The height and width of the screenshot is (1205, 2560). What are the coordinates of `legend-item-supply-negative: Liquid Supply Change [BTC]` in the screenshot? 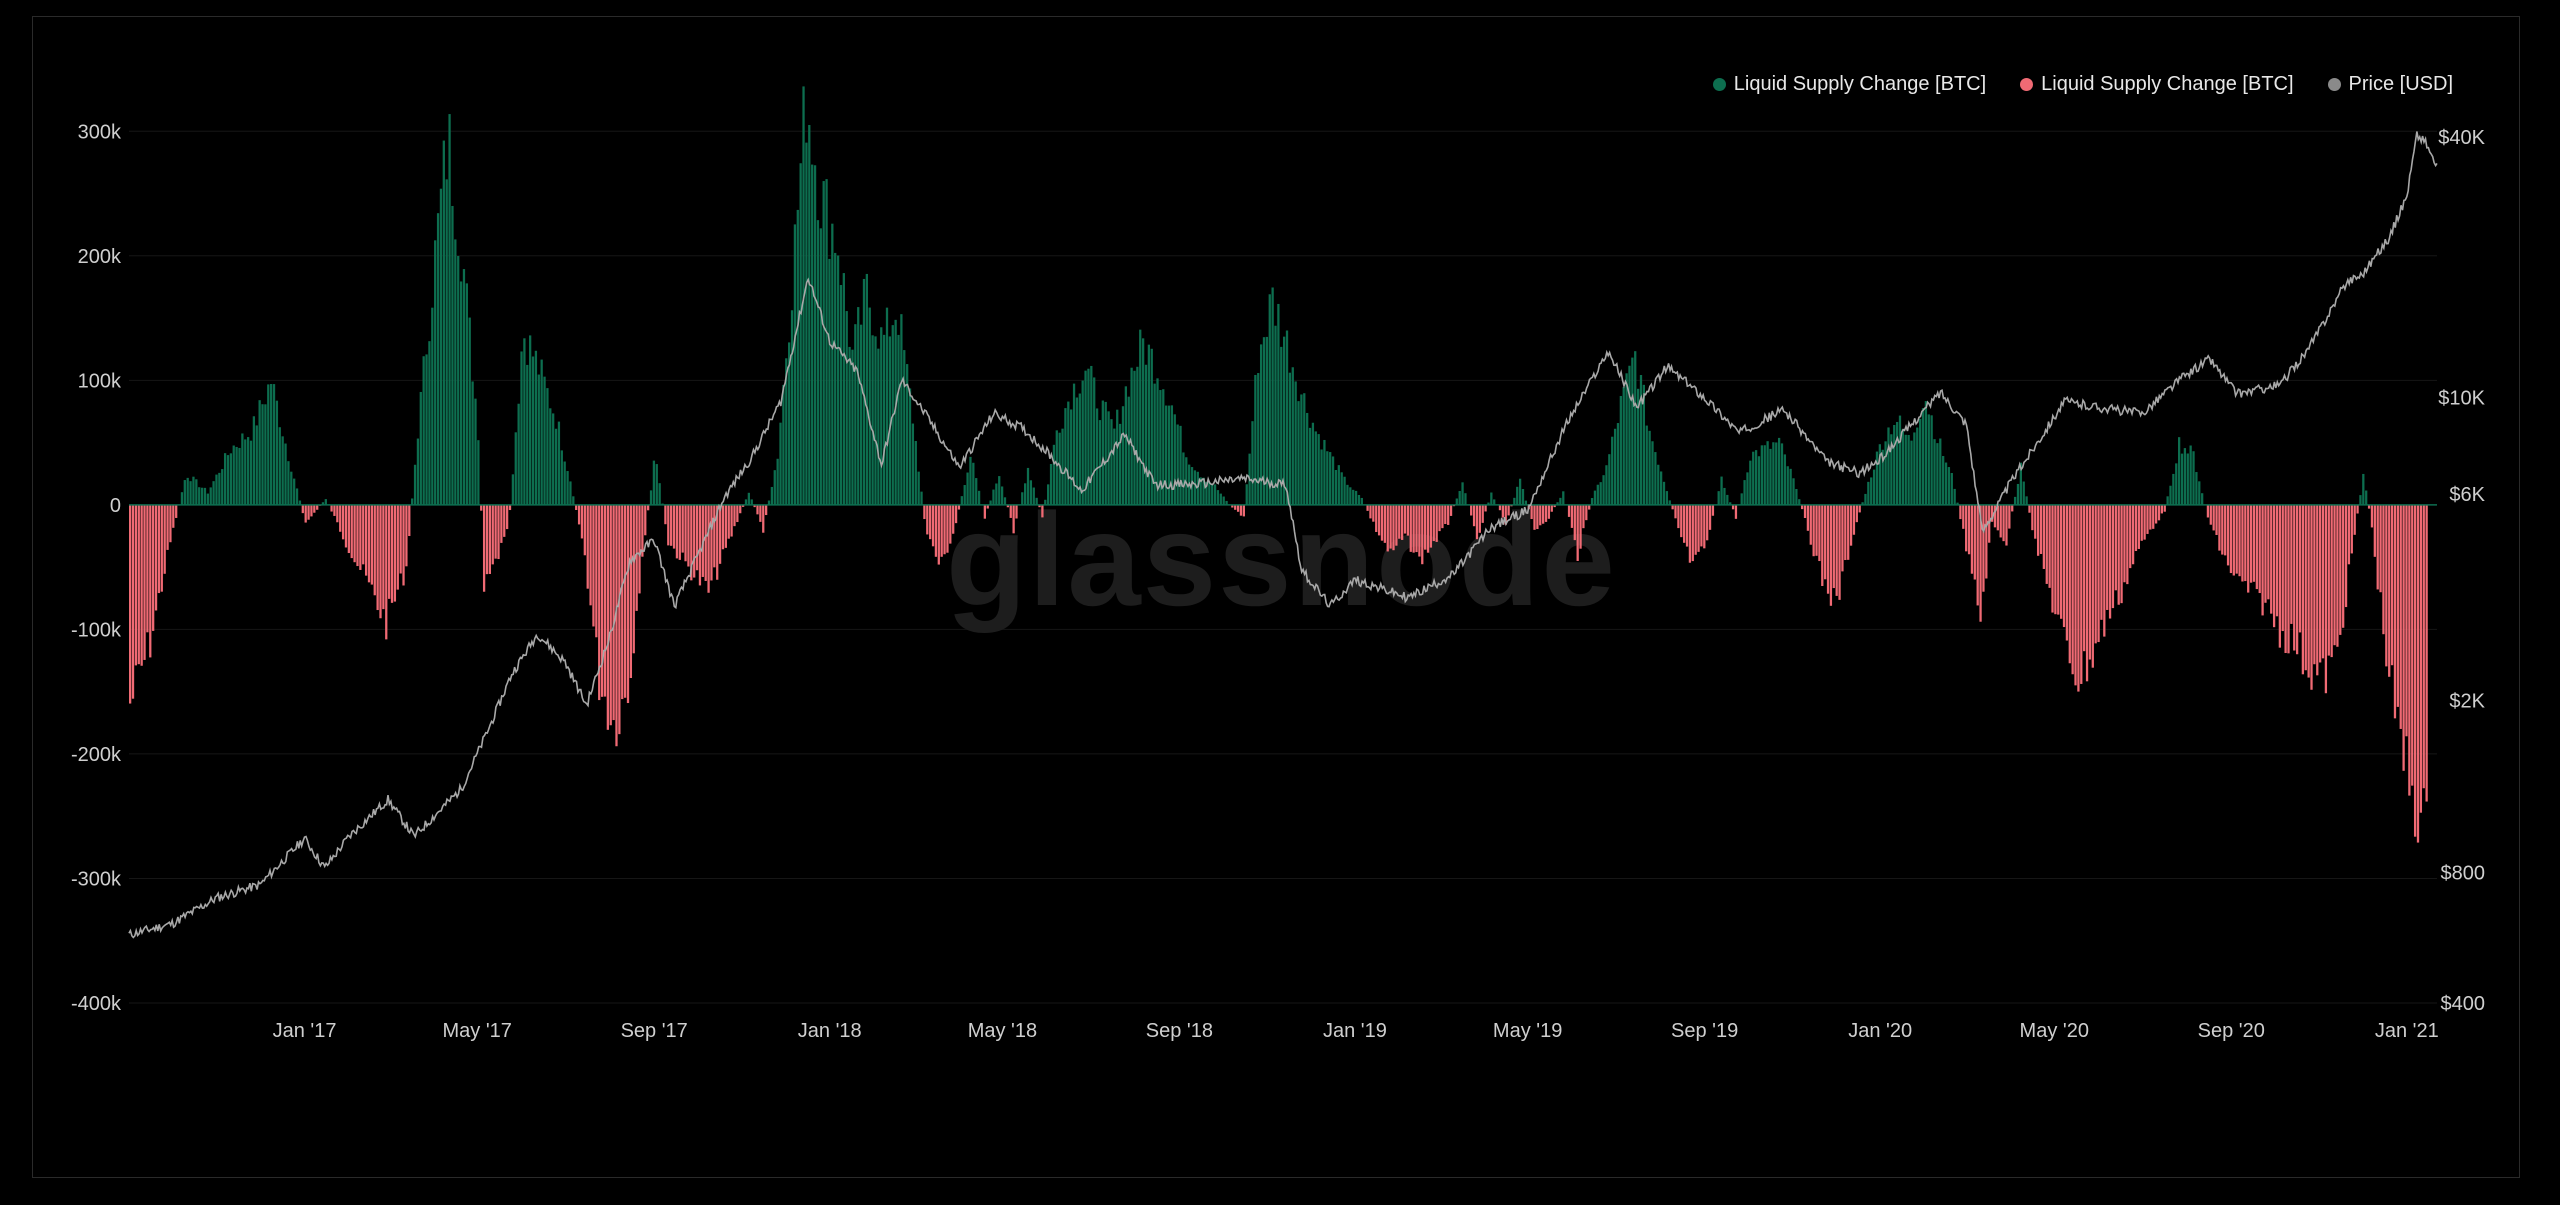 It's located at (2157, 84).